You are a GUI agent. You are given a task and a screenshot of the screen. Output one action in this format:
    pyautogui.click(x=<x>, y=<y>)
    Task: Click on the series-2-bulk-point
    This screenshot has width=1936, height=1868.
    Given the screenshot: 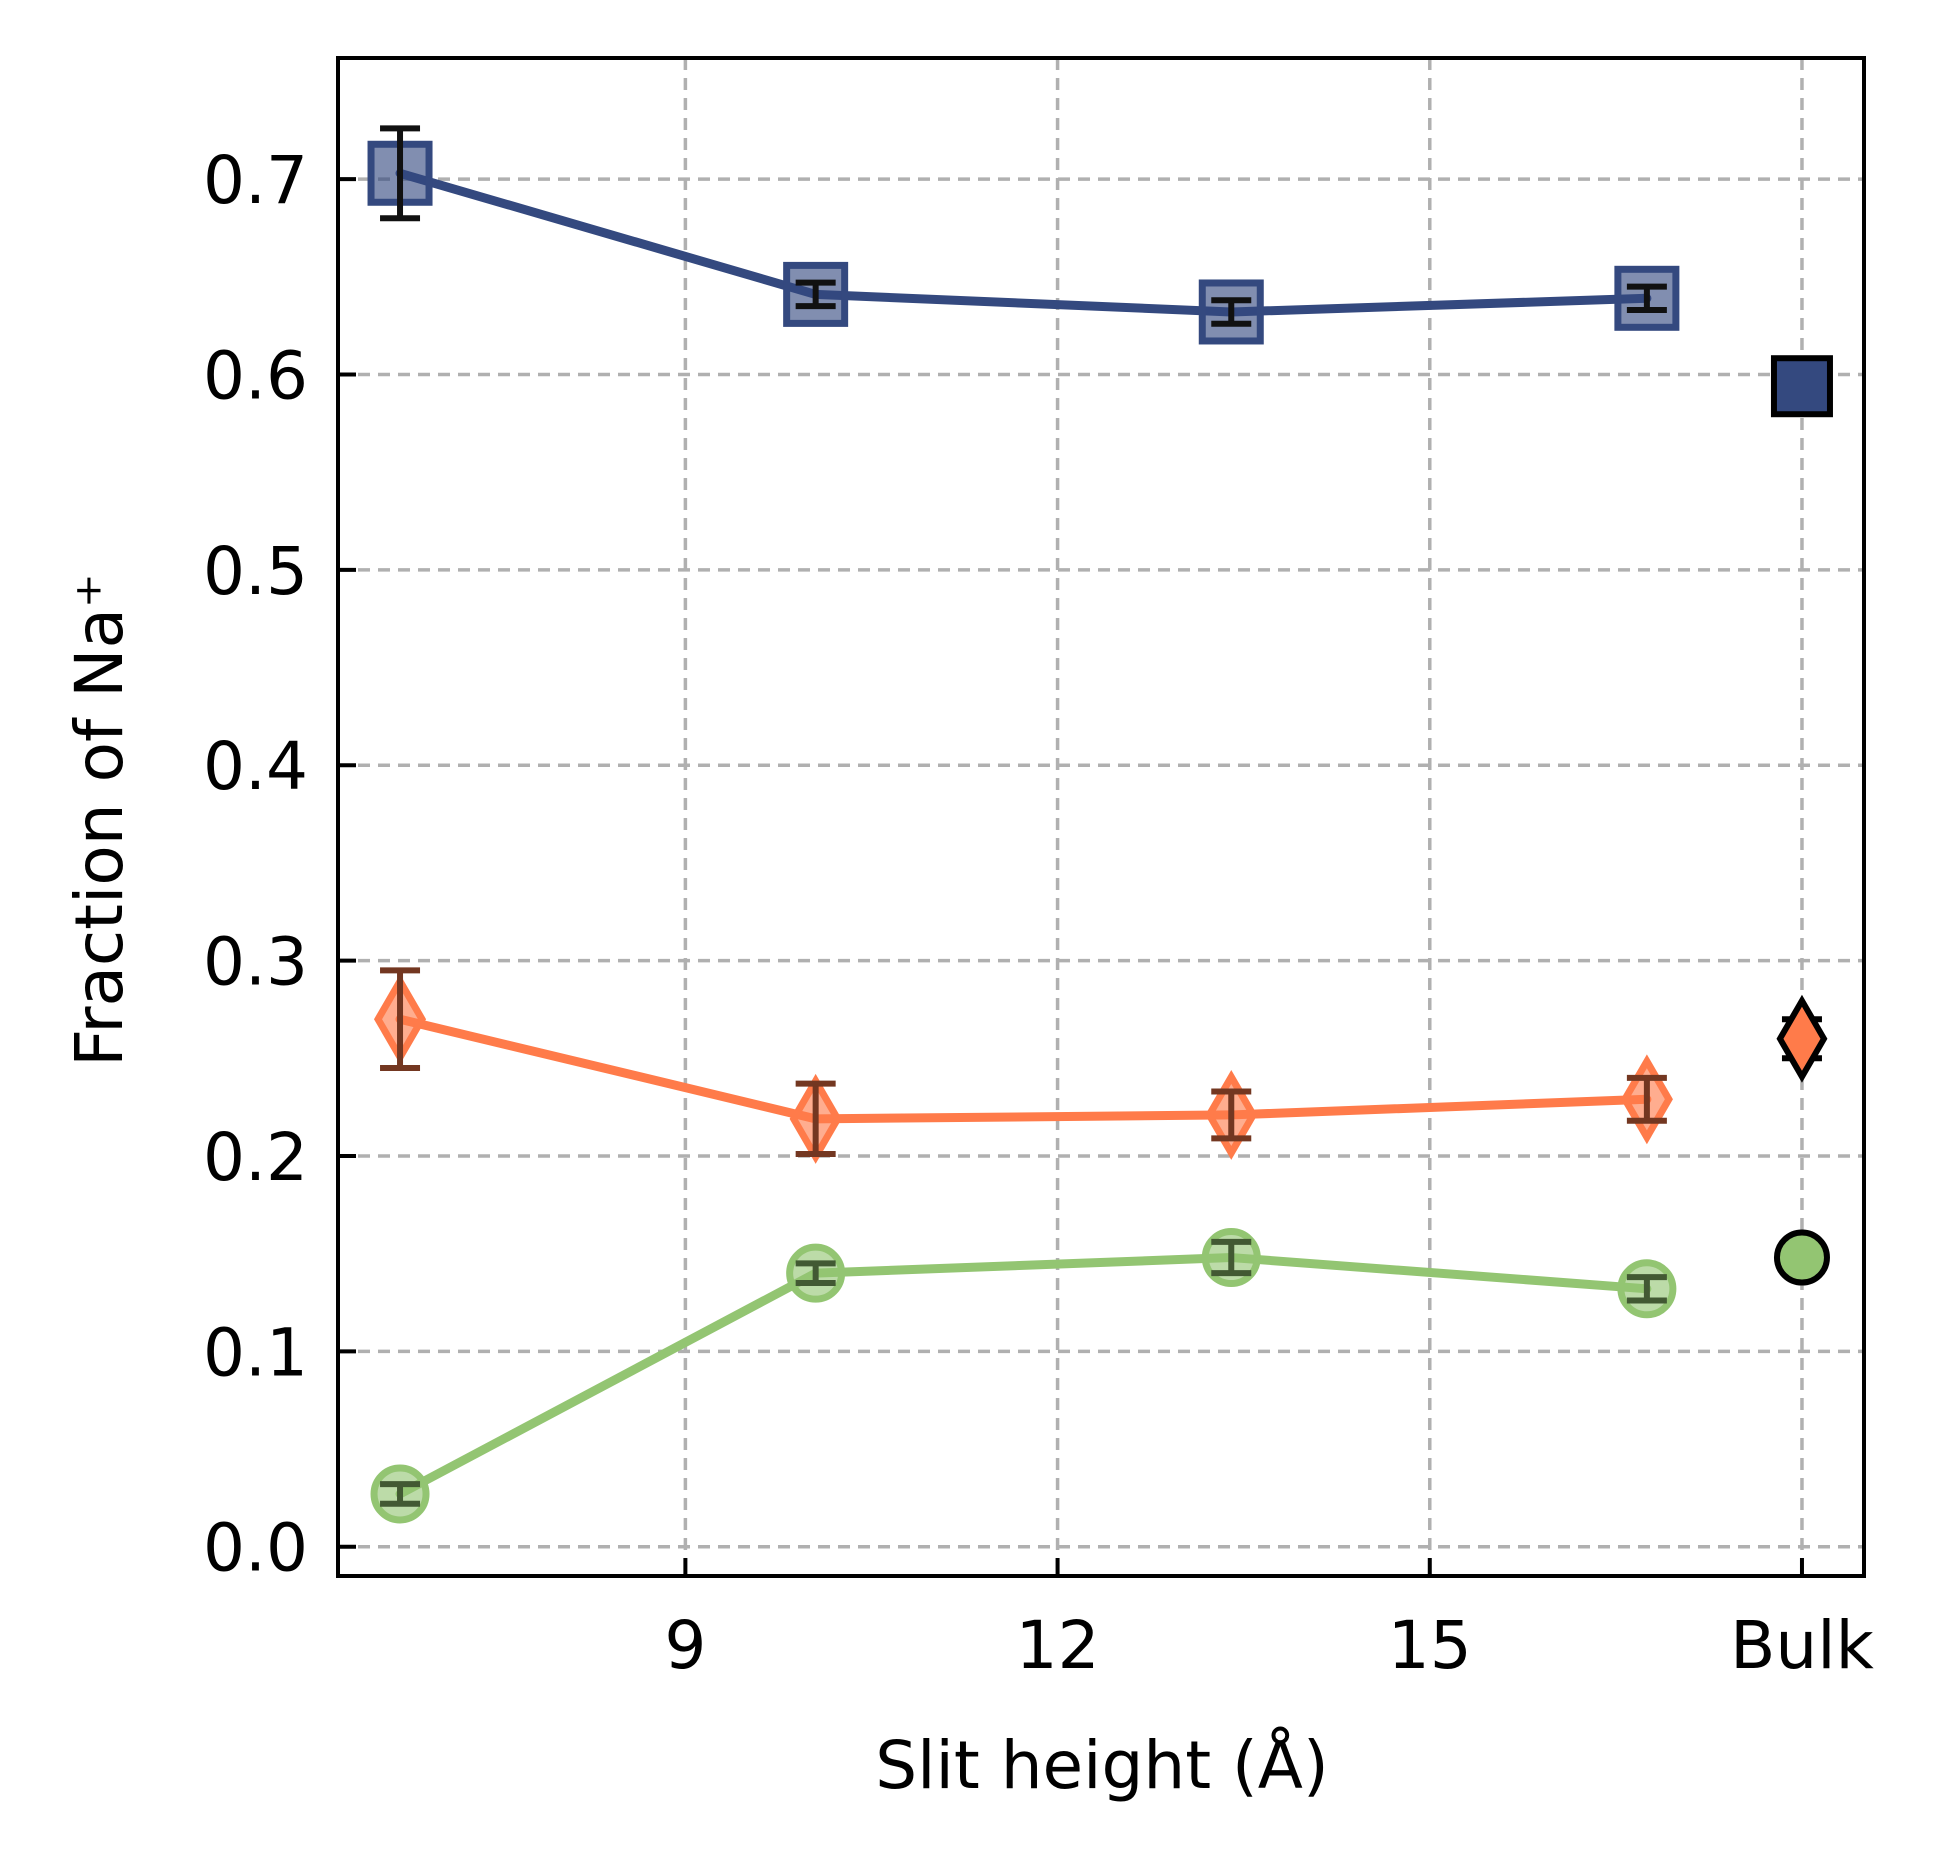 What is the action you would take?
    pyautogui.click(x=1801, y=1257)
    